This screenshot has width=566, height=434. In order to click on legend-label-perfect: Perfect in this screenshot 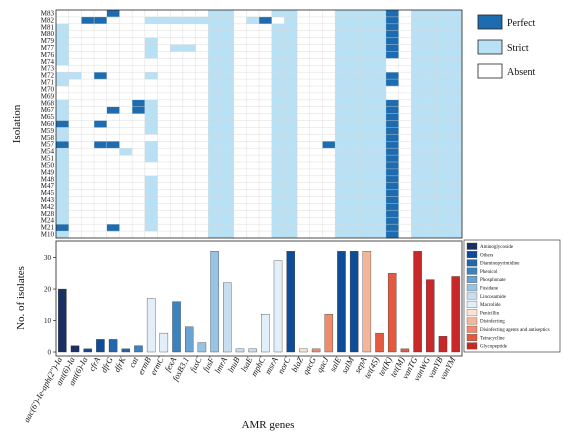, I will do `click(521, 23)`.